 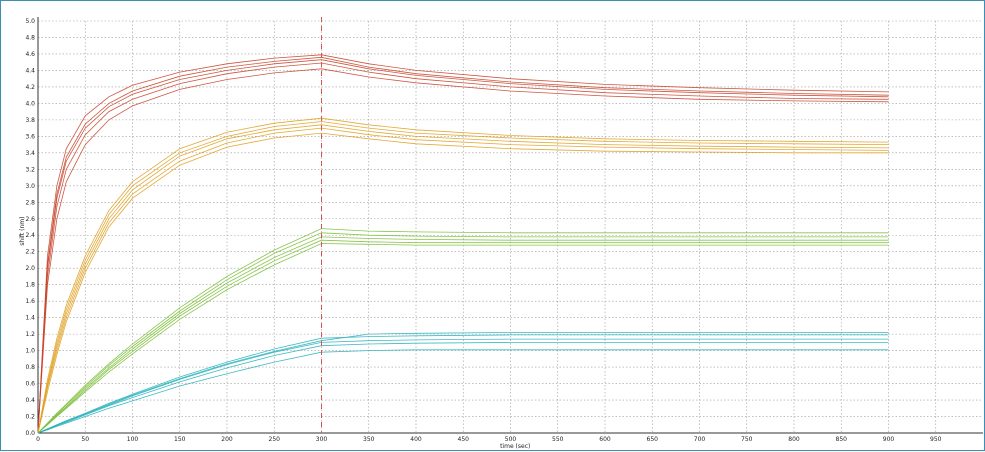 What do you see at coordinates (30, 219) in the screenshot?
I see `y-tick-label: 2.6` at bounding box center [30, 219].